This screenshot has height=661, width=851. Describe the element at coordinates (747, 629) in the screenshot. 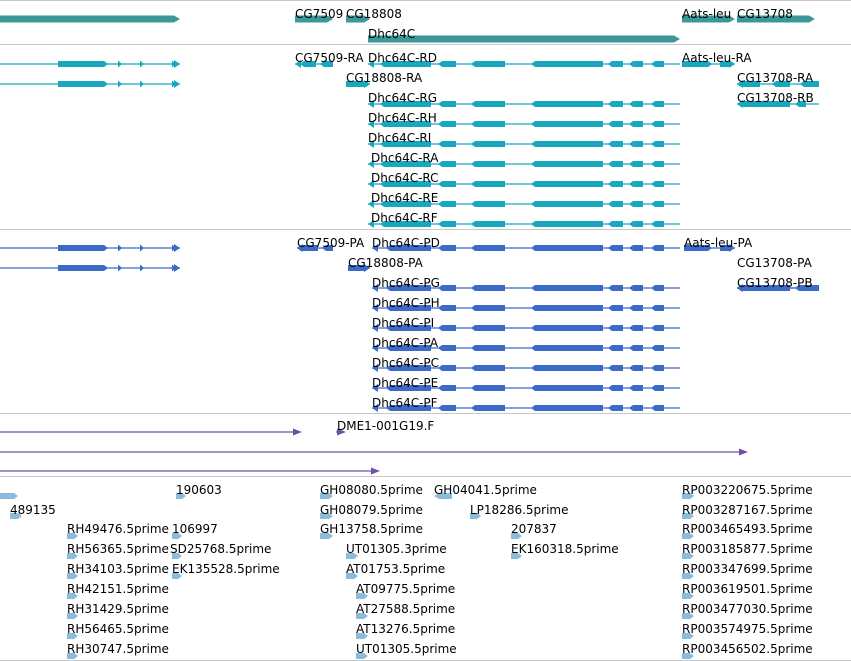

I see `est-label: RP003574975.5prime` at that location.